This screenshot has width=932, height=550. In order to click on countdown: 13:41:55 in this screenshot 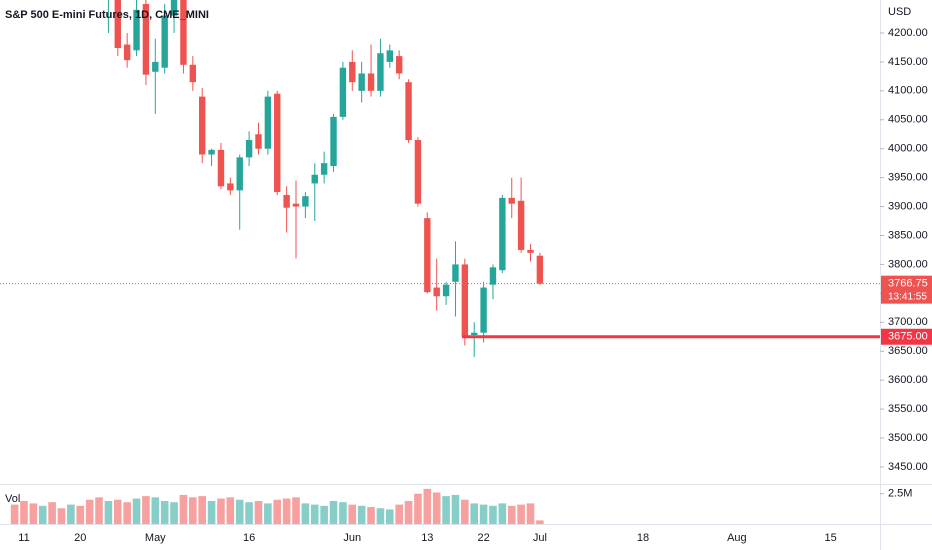, I will do `click(907, 296)`.